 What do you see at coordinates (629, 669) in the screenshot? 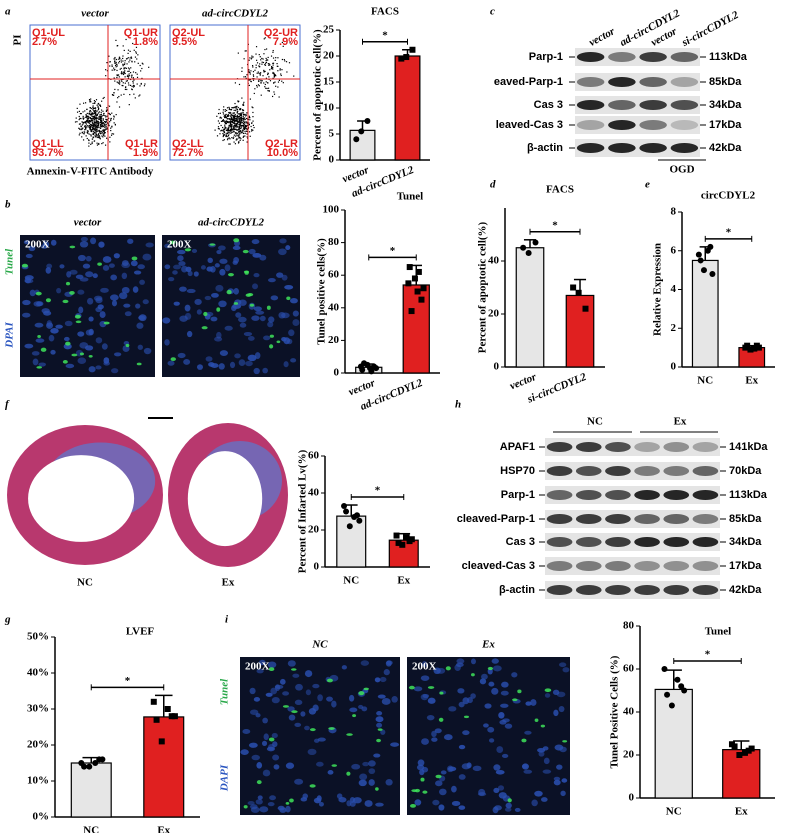
I see `y-tick-label: 60` at bounding box center [629, 669].